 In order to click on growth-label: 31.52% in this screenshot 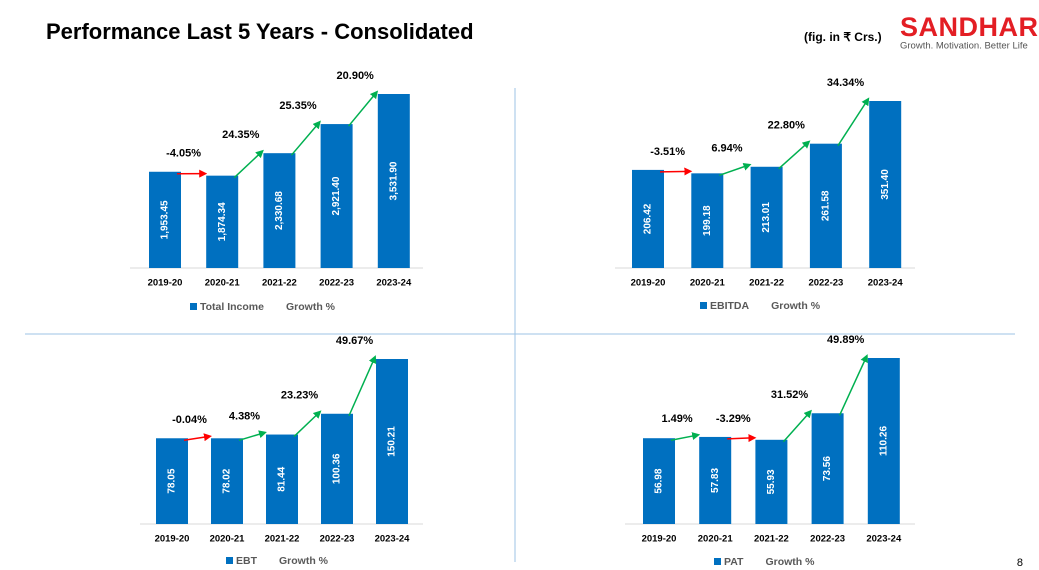, I will do `click(790, 395)`.